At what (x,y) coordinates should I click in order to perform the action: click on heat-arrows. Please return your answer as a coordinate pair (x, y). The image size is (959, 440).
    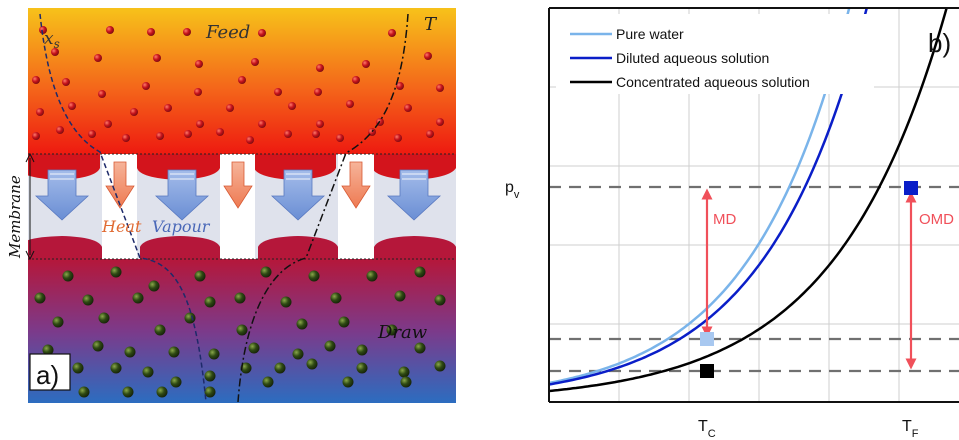
    Looking at the image, I should click on (238, 185).